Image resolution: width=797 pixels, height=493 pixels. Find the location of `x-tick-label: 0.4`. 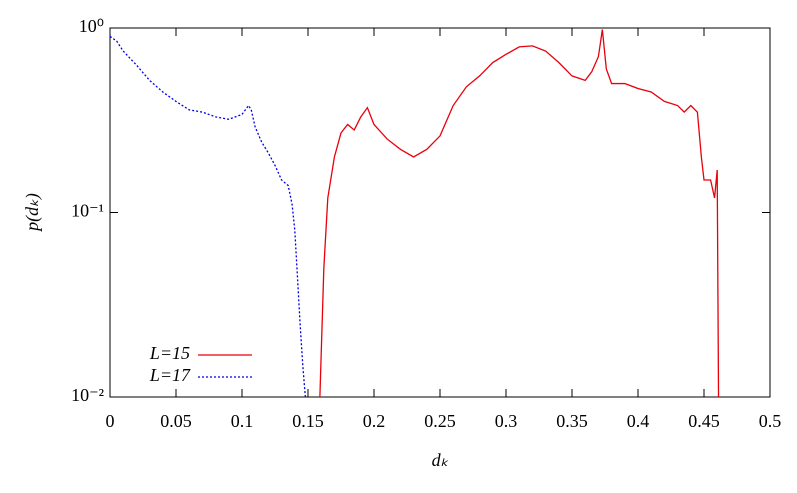

x-tick-label: 0.4 is located at coordinates (638, 421).